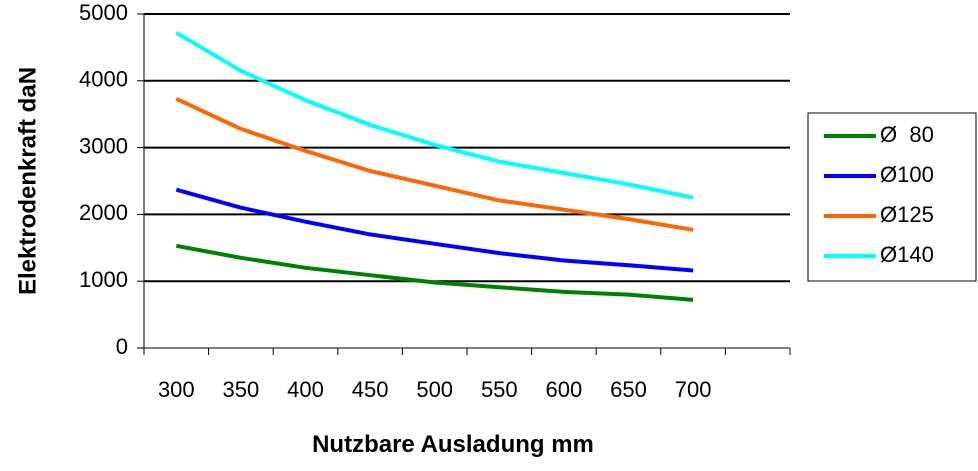  What do you see at coordinates (879, 194) in the screenshot?
I see `legend-entries: Ø 80 Ø100 Ø125 Ø140` at bounding box center [879, 194].